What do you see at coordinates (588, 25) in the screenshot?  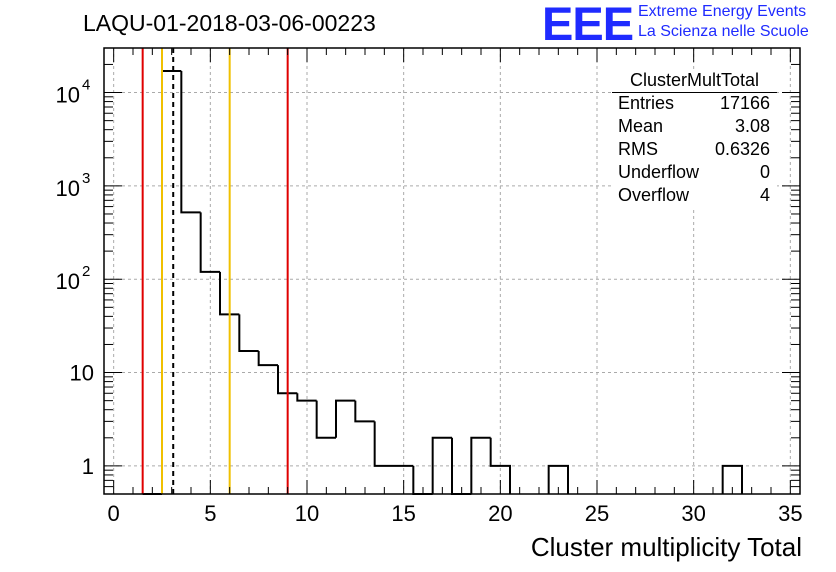 I see `eee-logo: EEE` at bounding box center [588, 25].